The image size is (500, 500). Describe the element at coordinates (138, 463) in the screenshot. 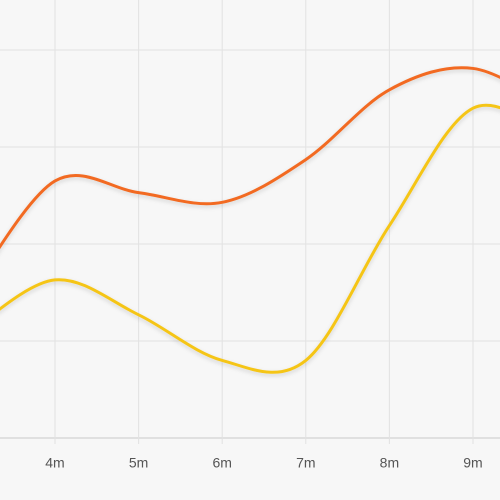

I see `x-tick-label: 5m` at that location.